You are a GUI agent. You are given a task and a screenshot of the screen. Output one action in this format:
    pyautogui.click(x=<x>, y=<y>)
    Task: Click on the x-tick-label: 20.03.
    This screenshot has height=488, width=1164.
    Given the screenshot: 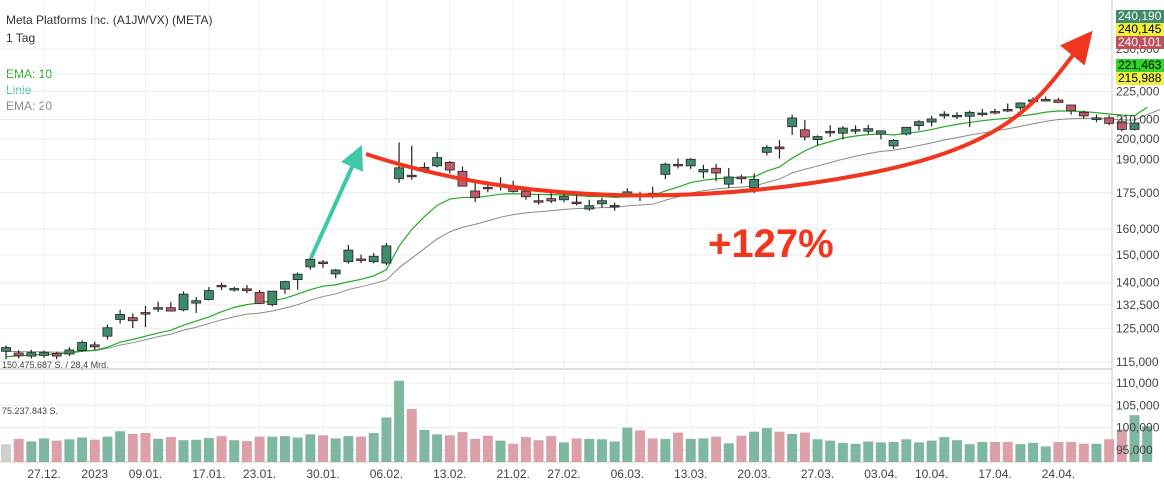 What is the action you would take?
    pyautogui.click(x=753, y=474)
    